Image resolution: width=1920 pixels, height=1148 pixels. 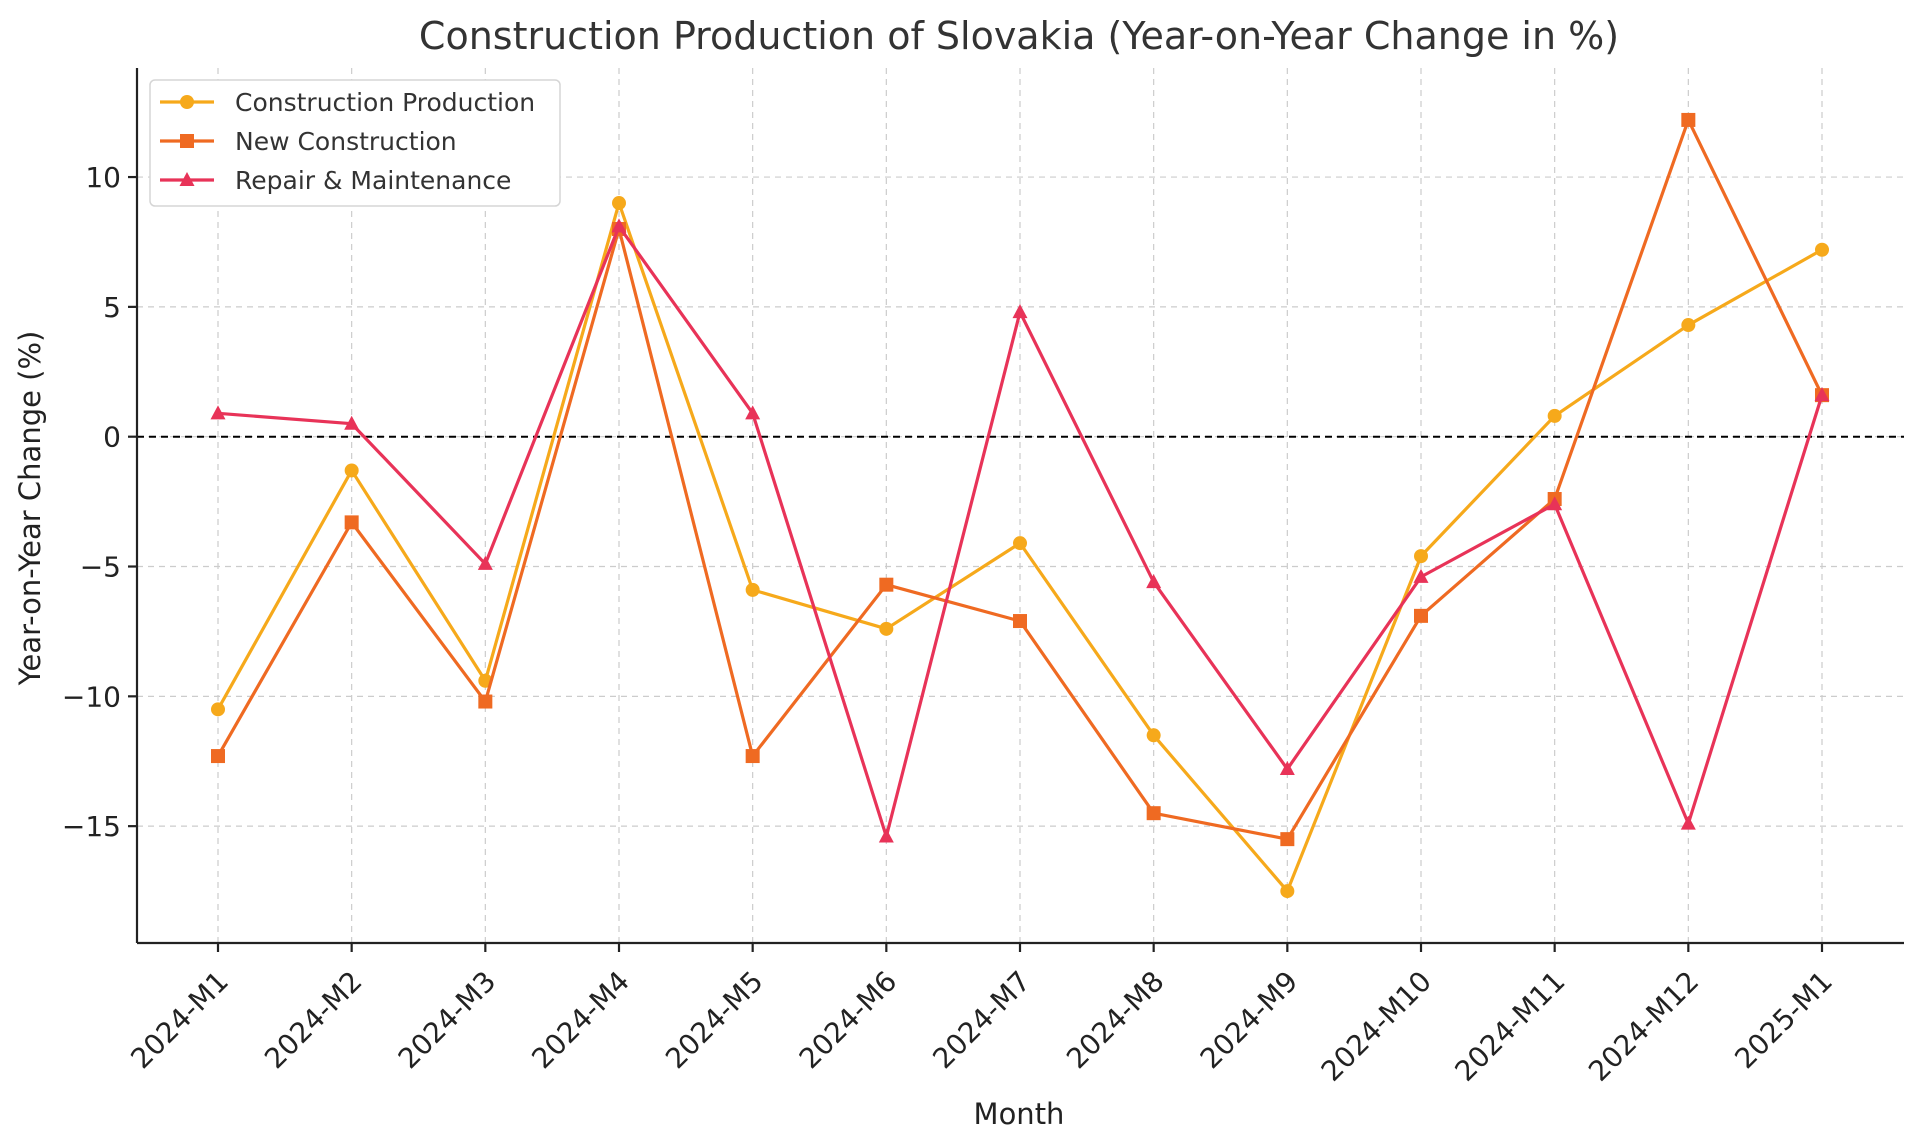 What do you see at coordinates (1783, 1020) in the screenshot?
I see `x-tick-label: 2025-M1` at bounding box center [1783, 1020].